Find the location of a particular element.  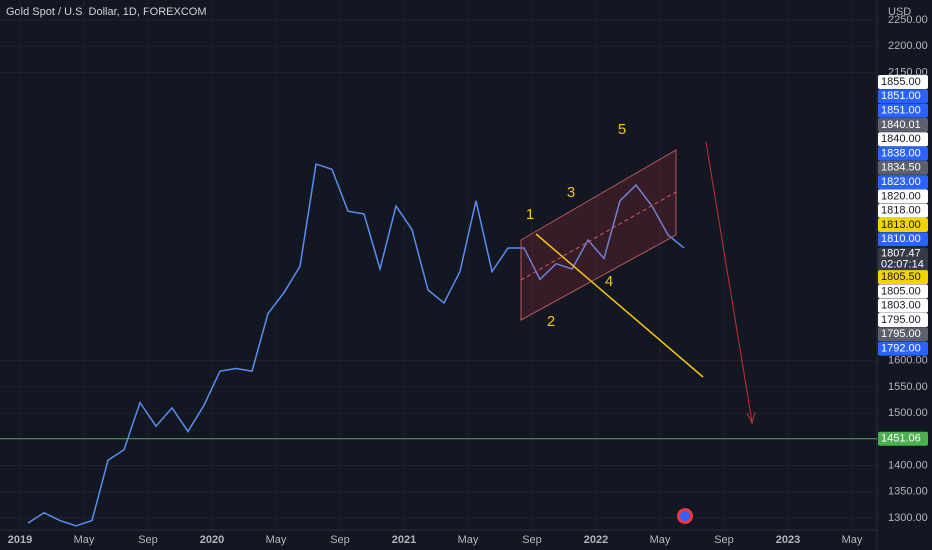

wave-label: 4 is located at coordinates (609, 281).